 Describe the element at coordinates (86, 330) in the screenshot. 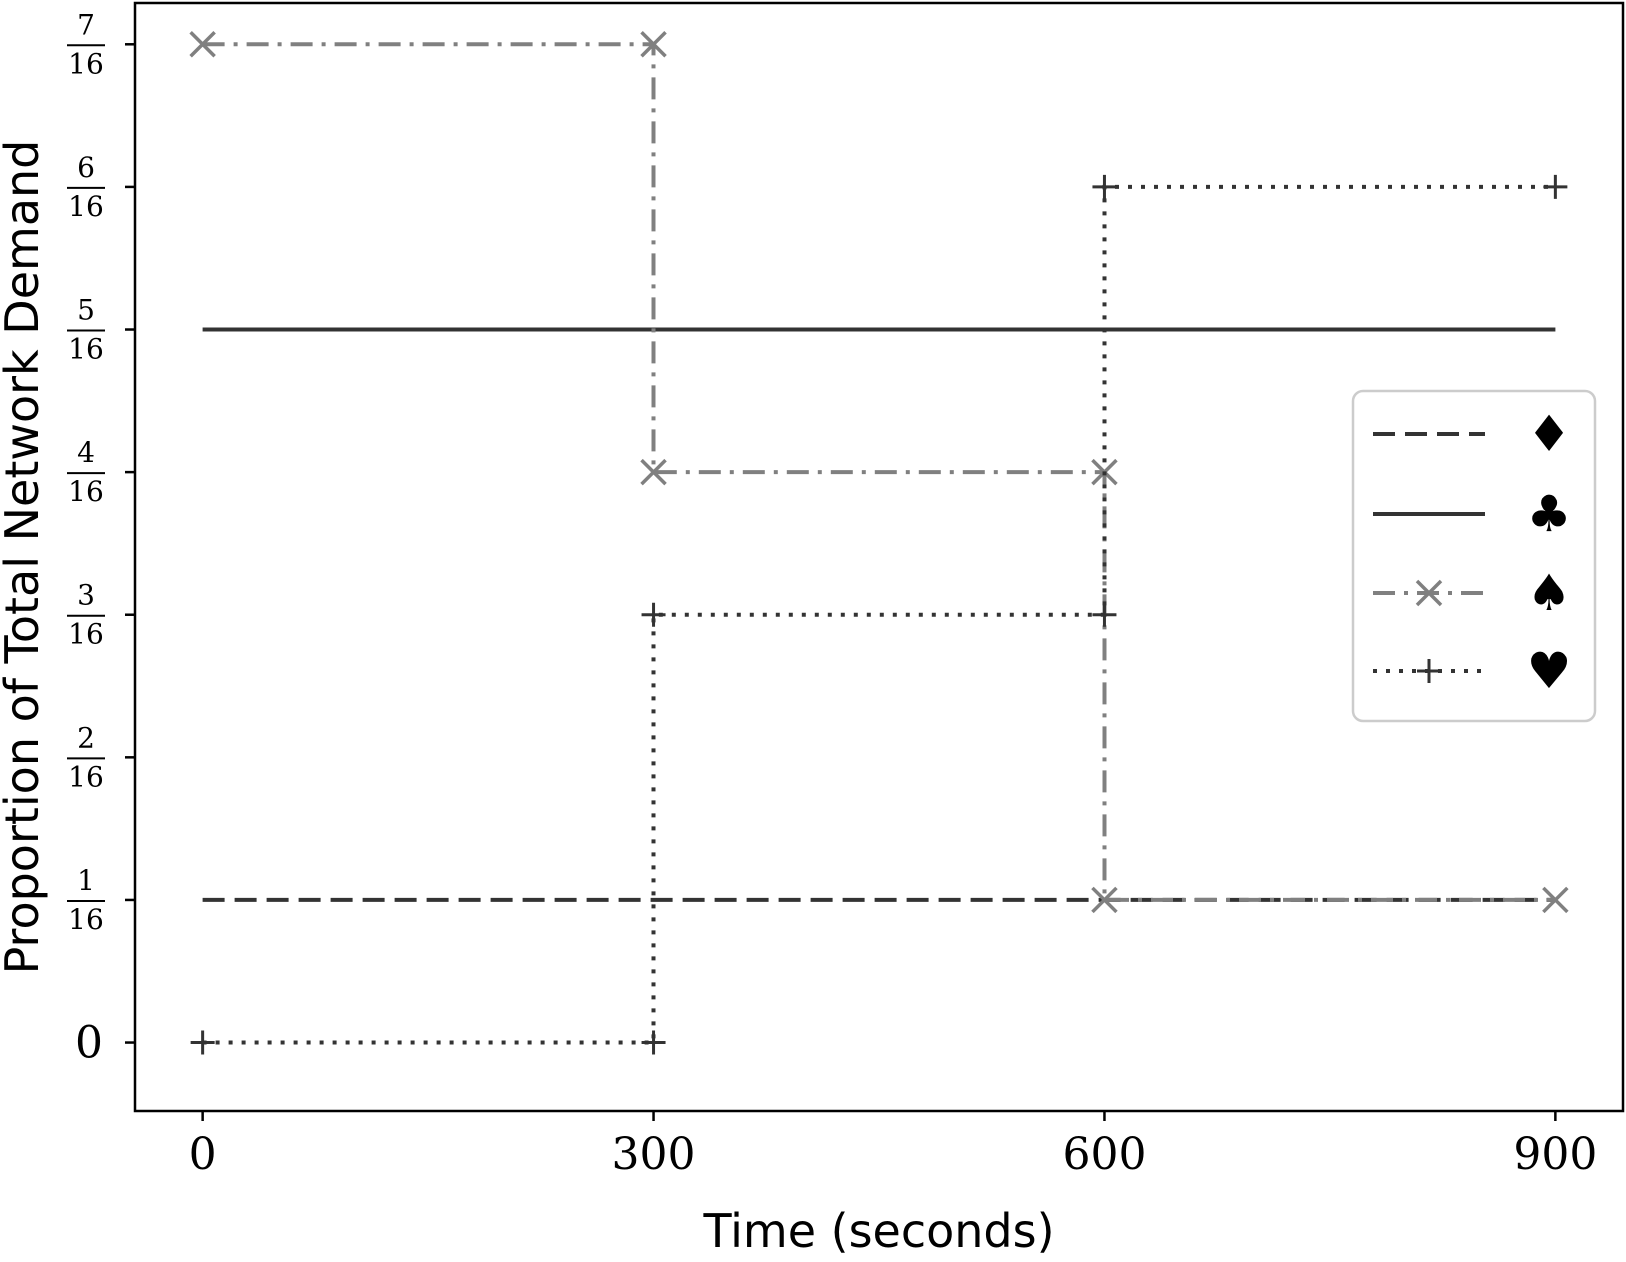

I see `y-tick-label: 516` at that location.